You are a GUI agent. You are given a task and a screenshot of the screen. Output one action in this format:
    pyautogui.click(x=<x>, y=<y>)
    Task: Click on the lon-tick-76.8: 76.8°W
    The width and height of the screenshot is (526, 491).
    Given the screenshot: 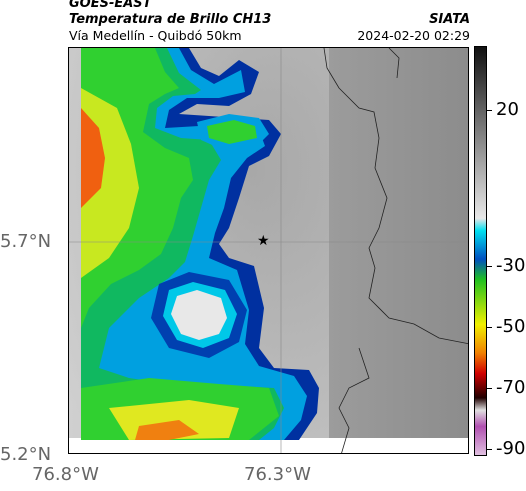 What is the action you would take?
    pyautogui.click(x=65, y=474)
    